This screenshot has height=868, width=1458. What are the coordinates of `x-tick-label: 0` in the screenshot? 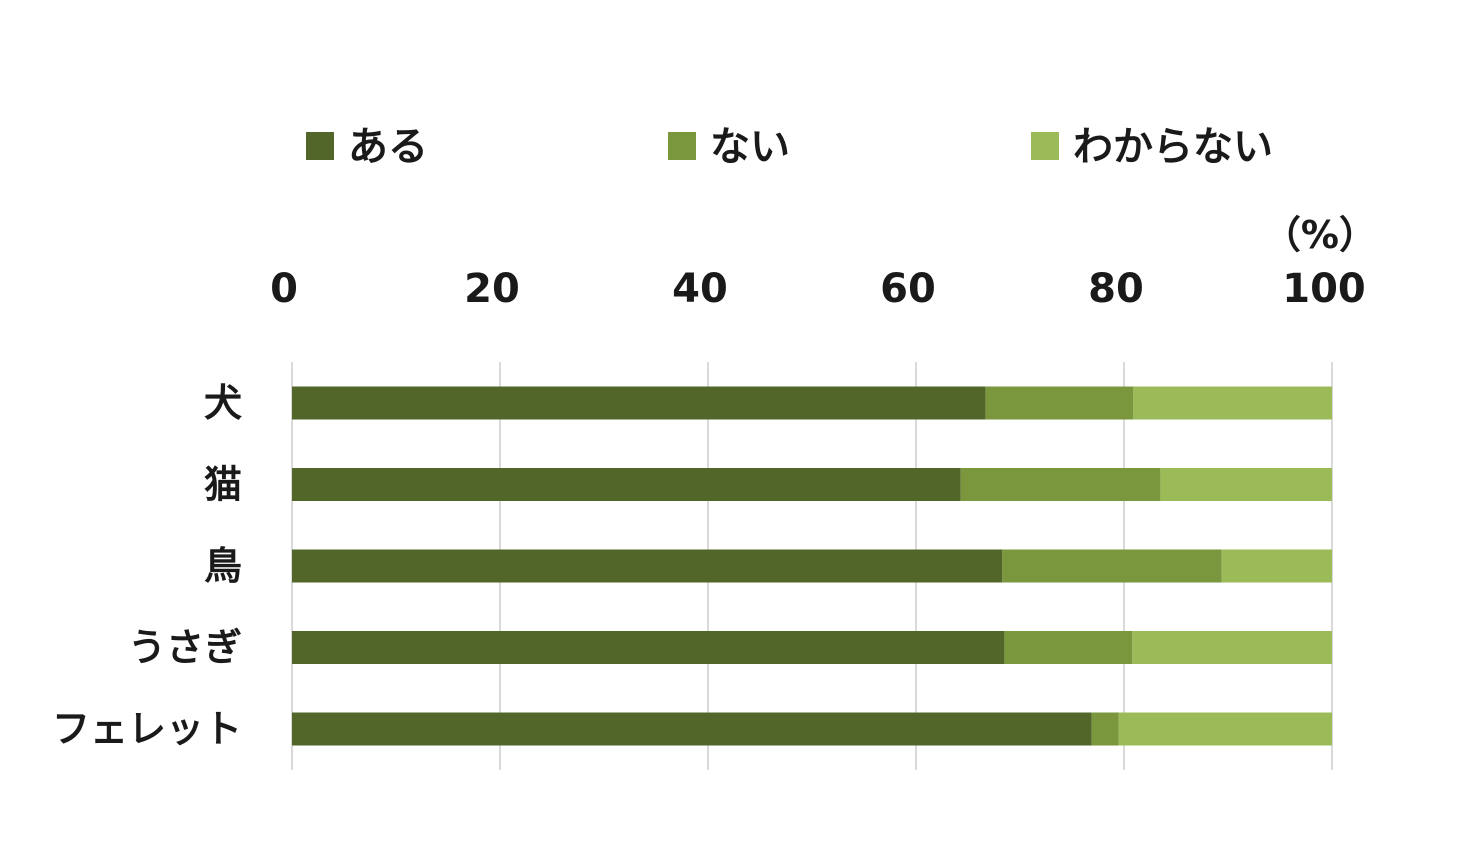 It's located at (284, 289).